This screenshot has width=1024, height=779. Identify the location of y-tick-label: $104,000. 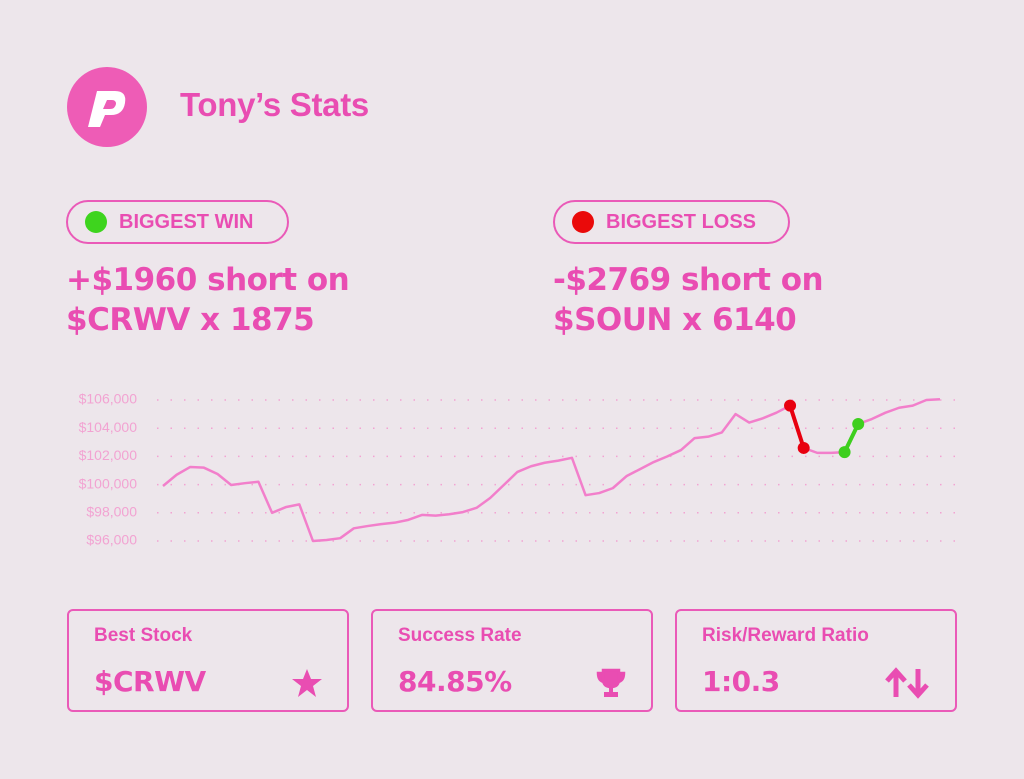
(108, 427).